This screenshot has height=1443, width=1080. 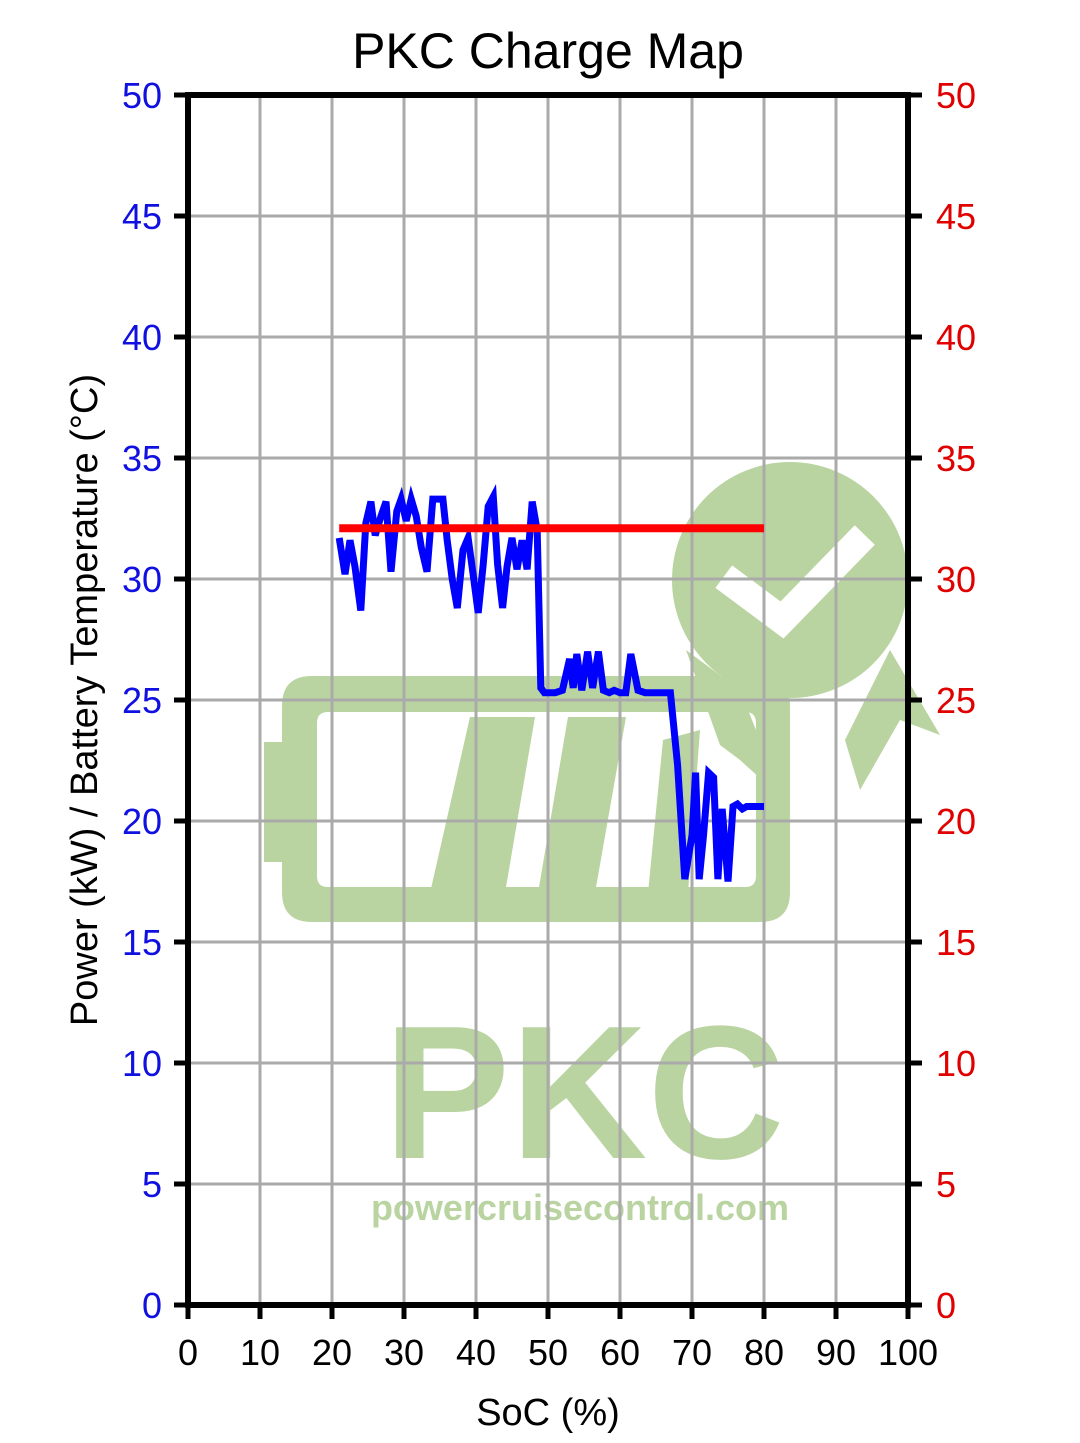 I want to click on left-tick-labels: 0 5 10 15 20 25 30 35 40 45 50, so click(x=142, y=700).